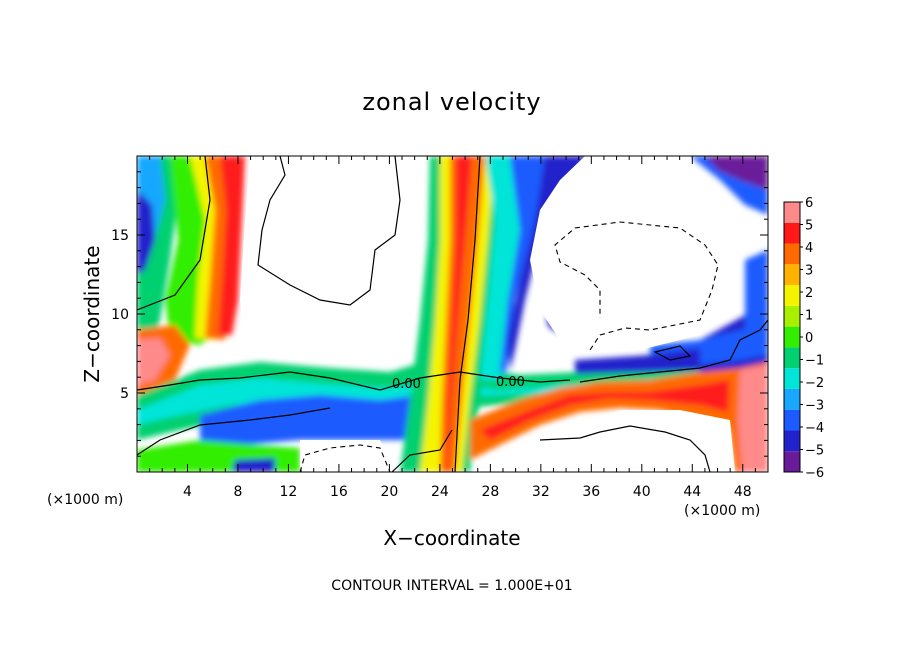 The height and width of the screenshot is (654, 904). Describe the element at coordinates (814, 383) in the screenshot. I see `colorbar-label: −2` at that location.